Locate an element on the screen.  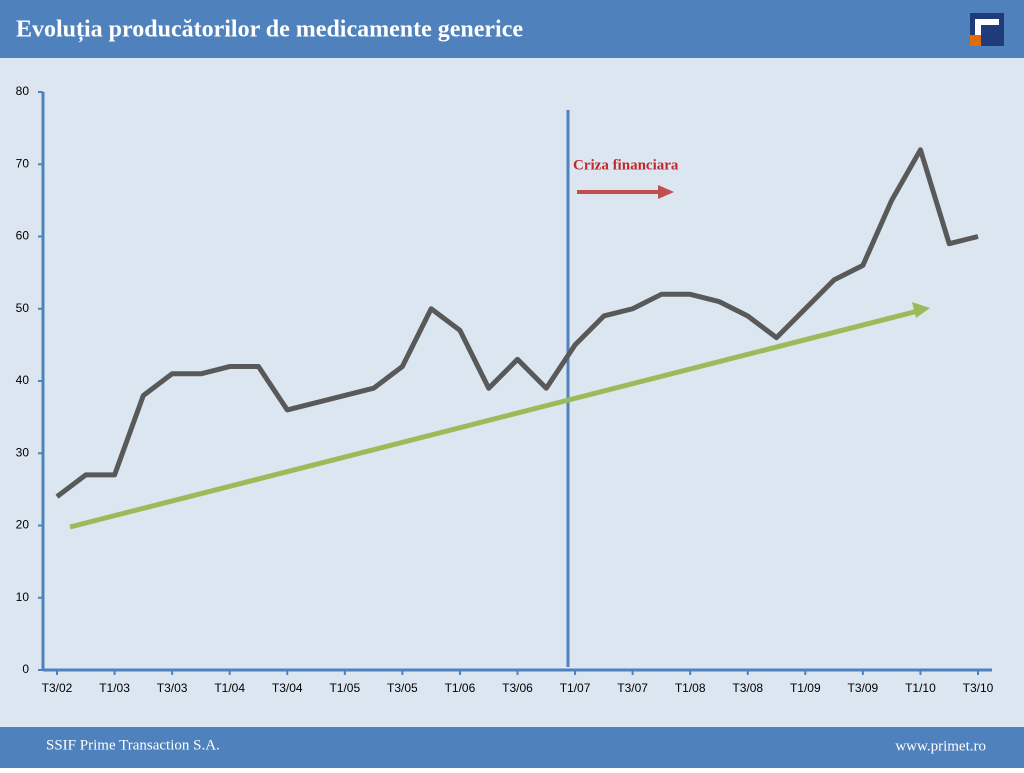
x-tick-label: T1/10 is located at coordinates (920, 688).